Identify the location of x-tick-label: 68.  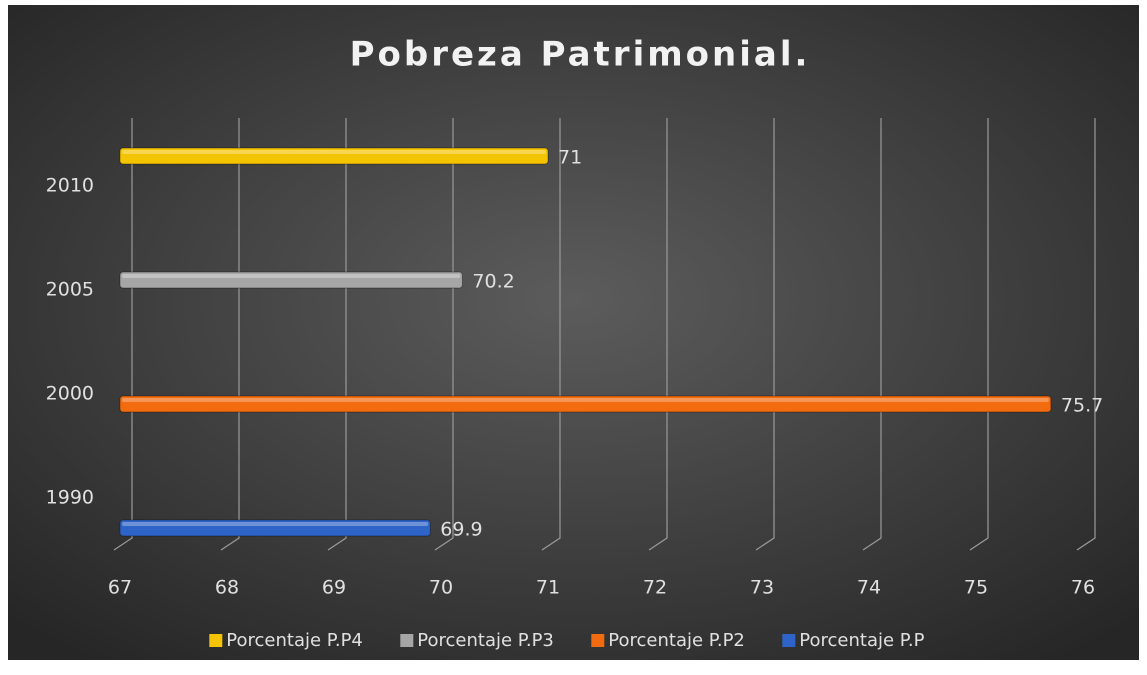
(227, 588).